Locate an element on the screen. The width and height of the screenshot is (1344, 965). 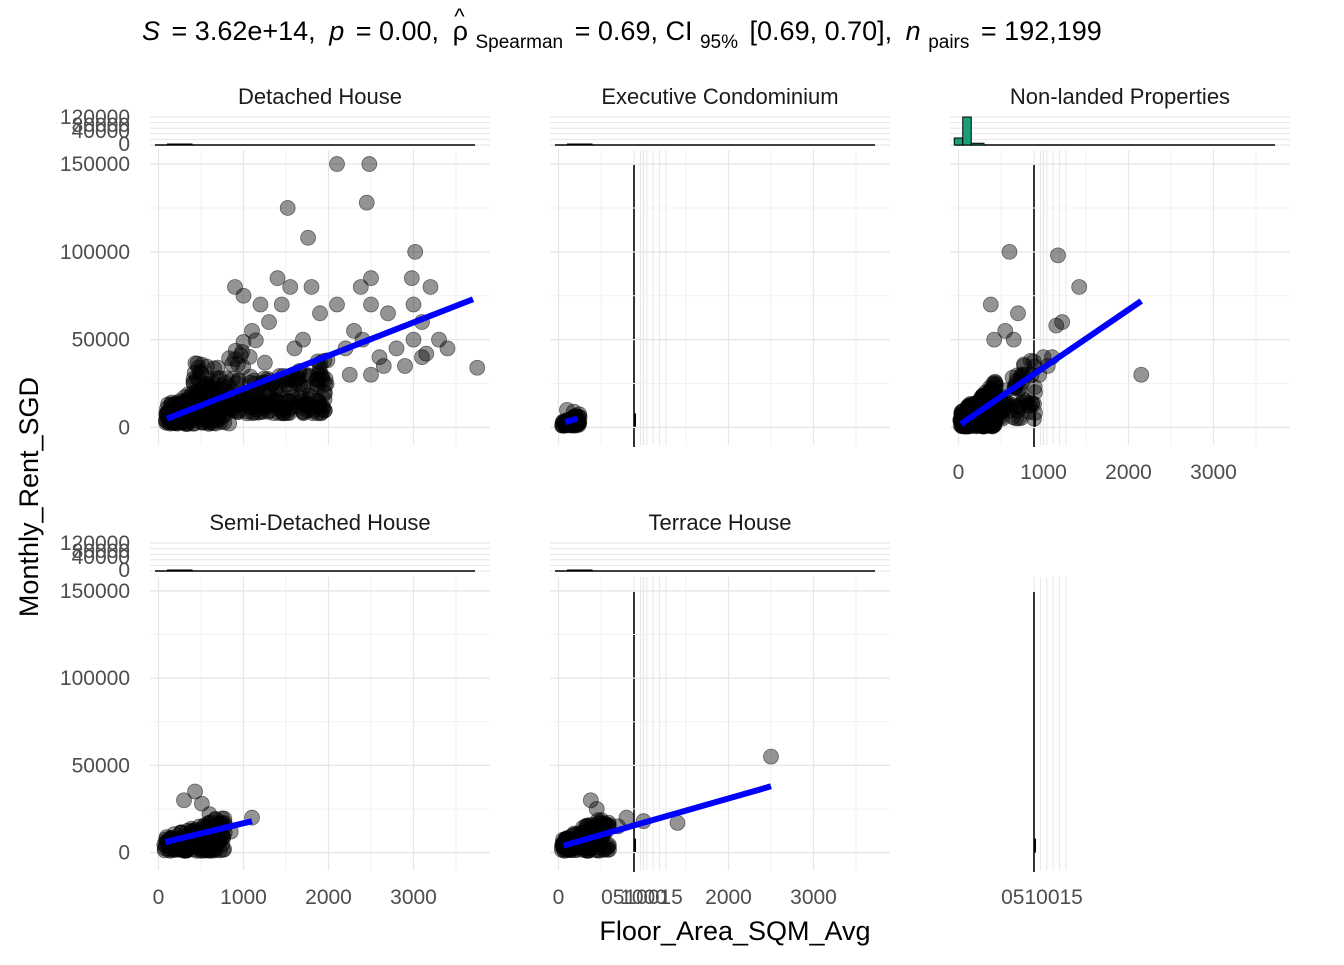
y-tick-label: 0 is located at coordinates (124, 427).